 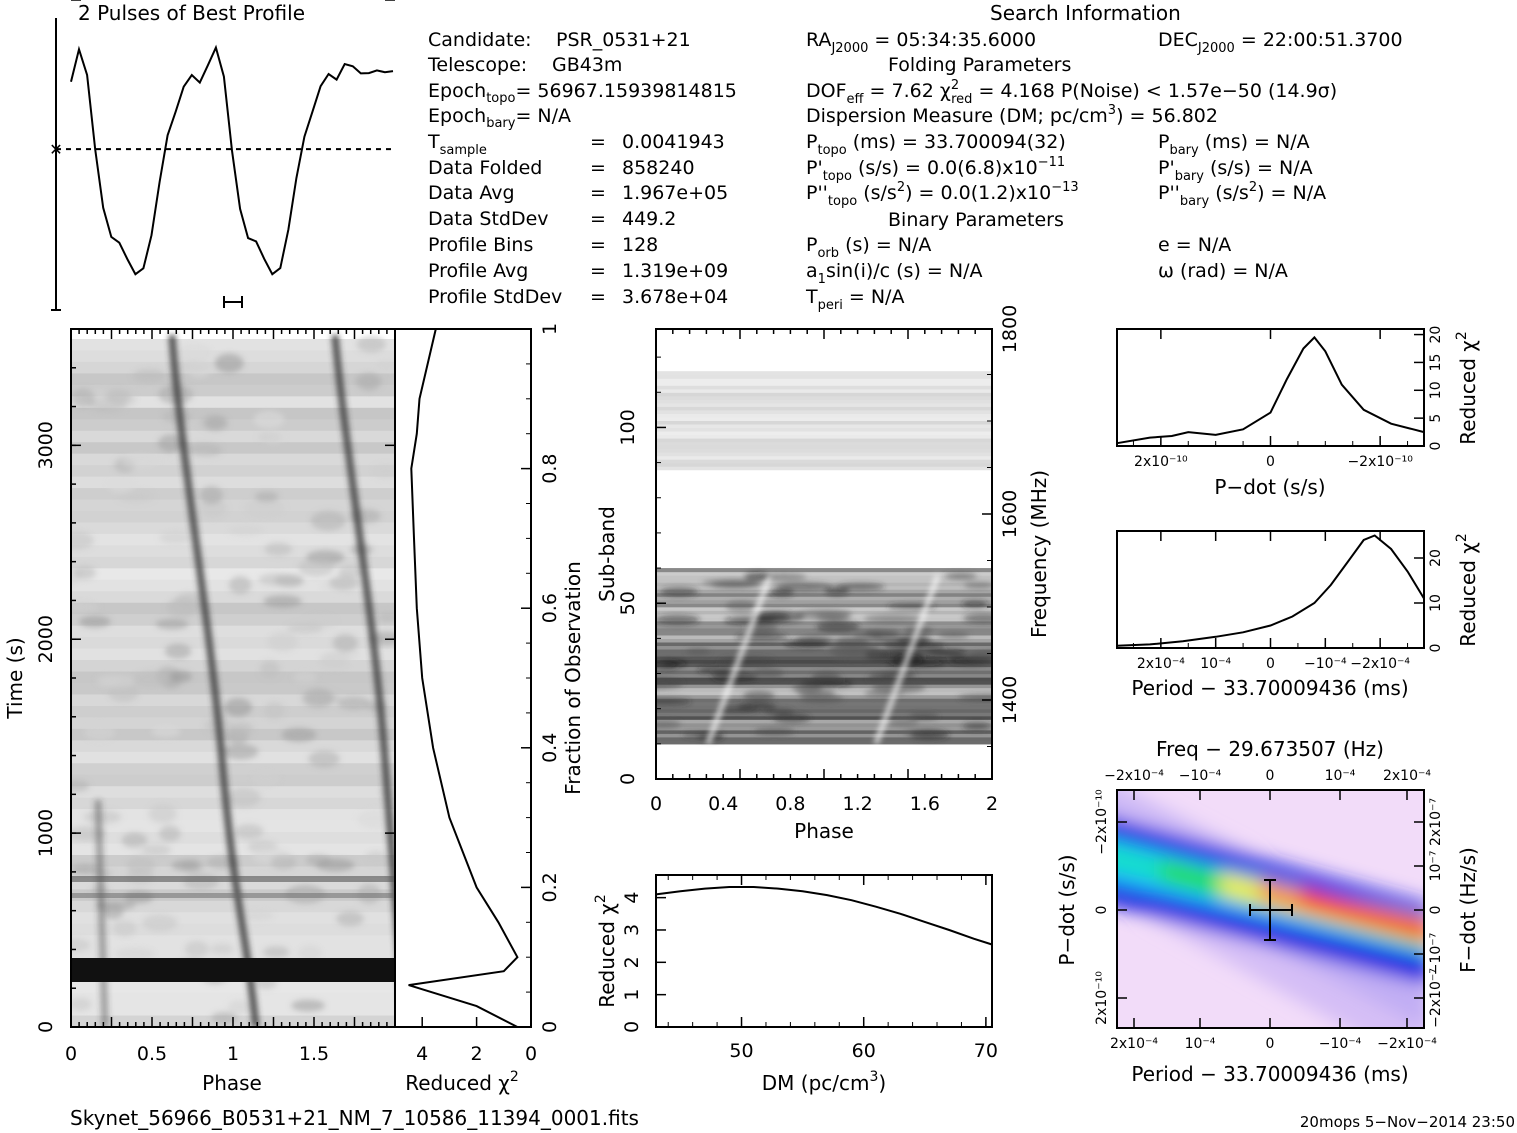 What do you see at coordinates (824, 831) in the screenshot?
I see `sb-xlabel: Phase` at bounding box center [824, 831].